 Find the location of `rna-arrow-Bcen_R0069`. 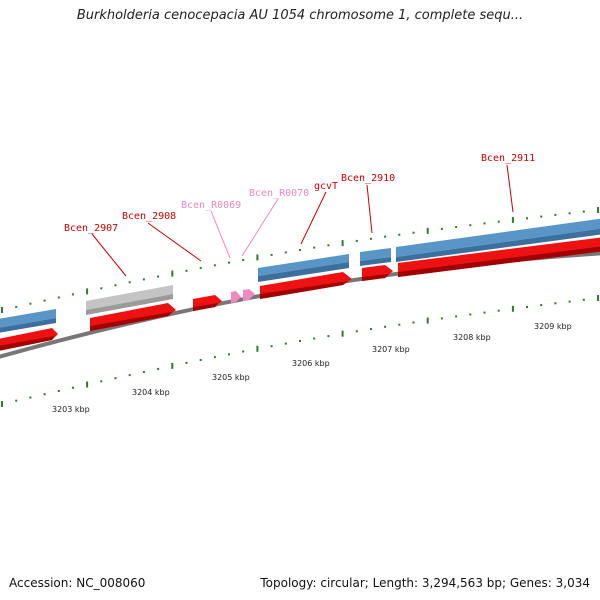

rna-arrow-Bcen_R0069 is located at coordinates (236, 297).